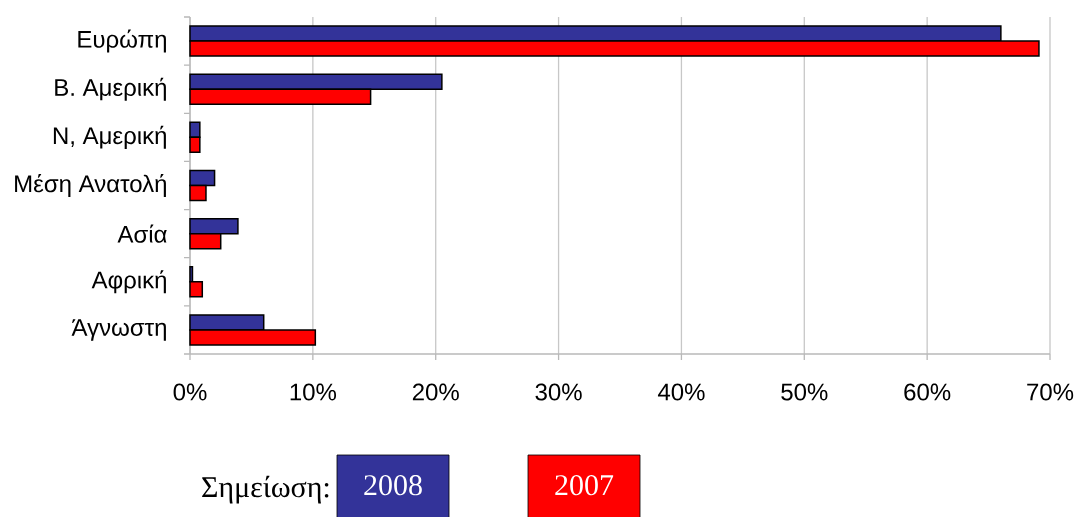  Describe the element at coordinates (681, 392) in the screenshot. I see `x-tick-label: 40%` at that location.